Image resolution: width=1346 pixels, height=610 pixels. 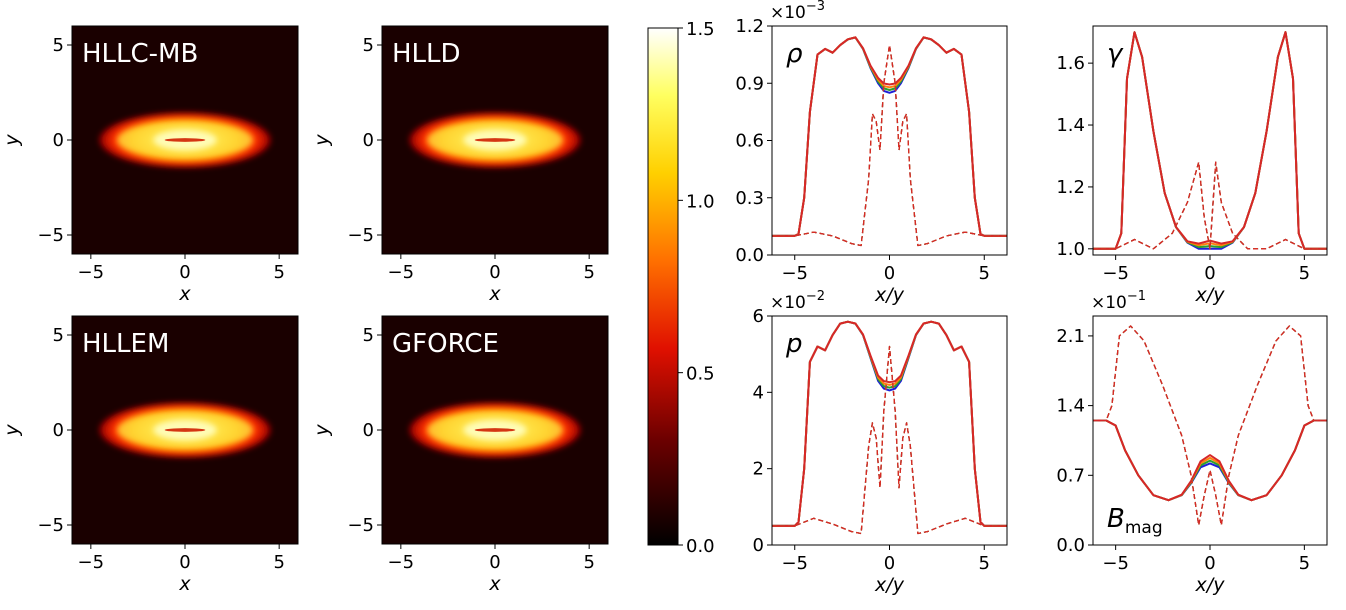 What do you see at coordinates (1070, 63) in the screenshot?
I see `y-tick-label: 1.6` at bounding box center [1070, 63].